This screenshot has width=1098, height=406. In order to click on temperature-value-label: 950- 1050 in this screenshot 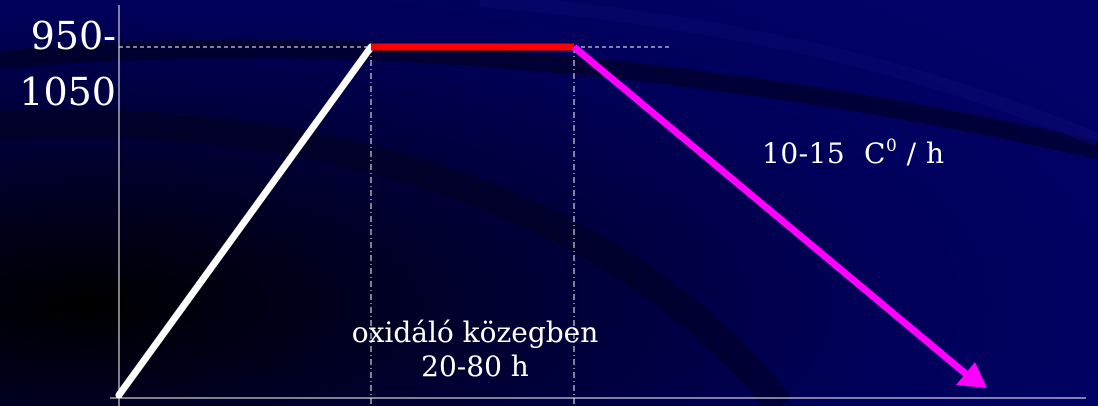, I will do `click(61, 64)`.